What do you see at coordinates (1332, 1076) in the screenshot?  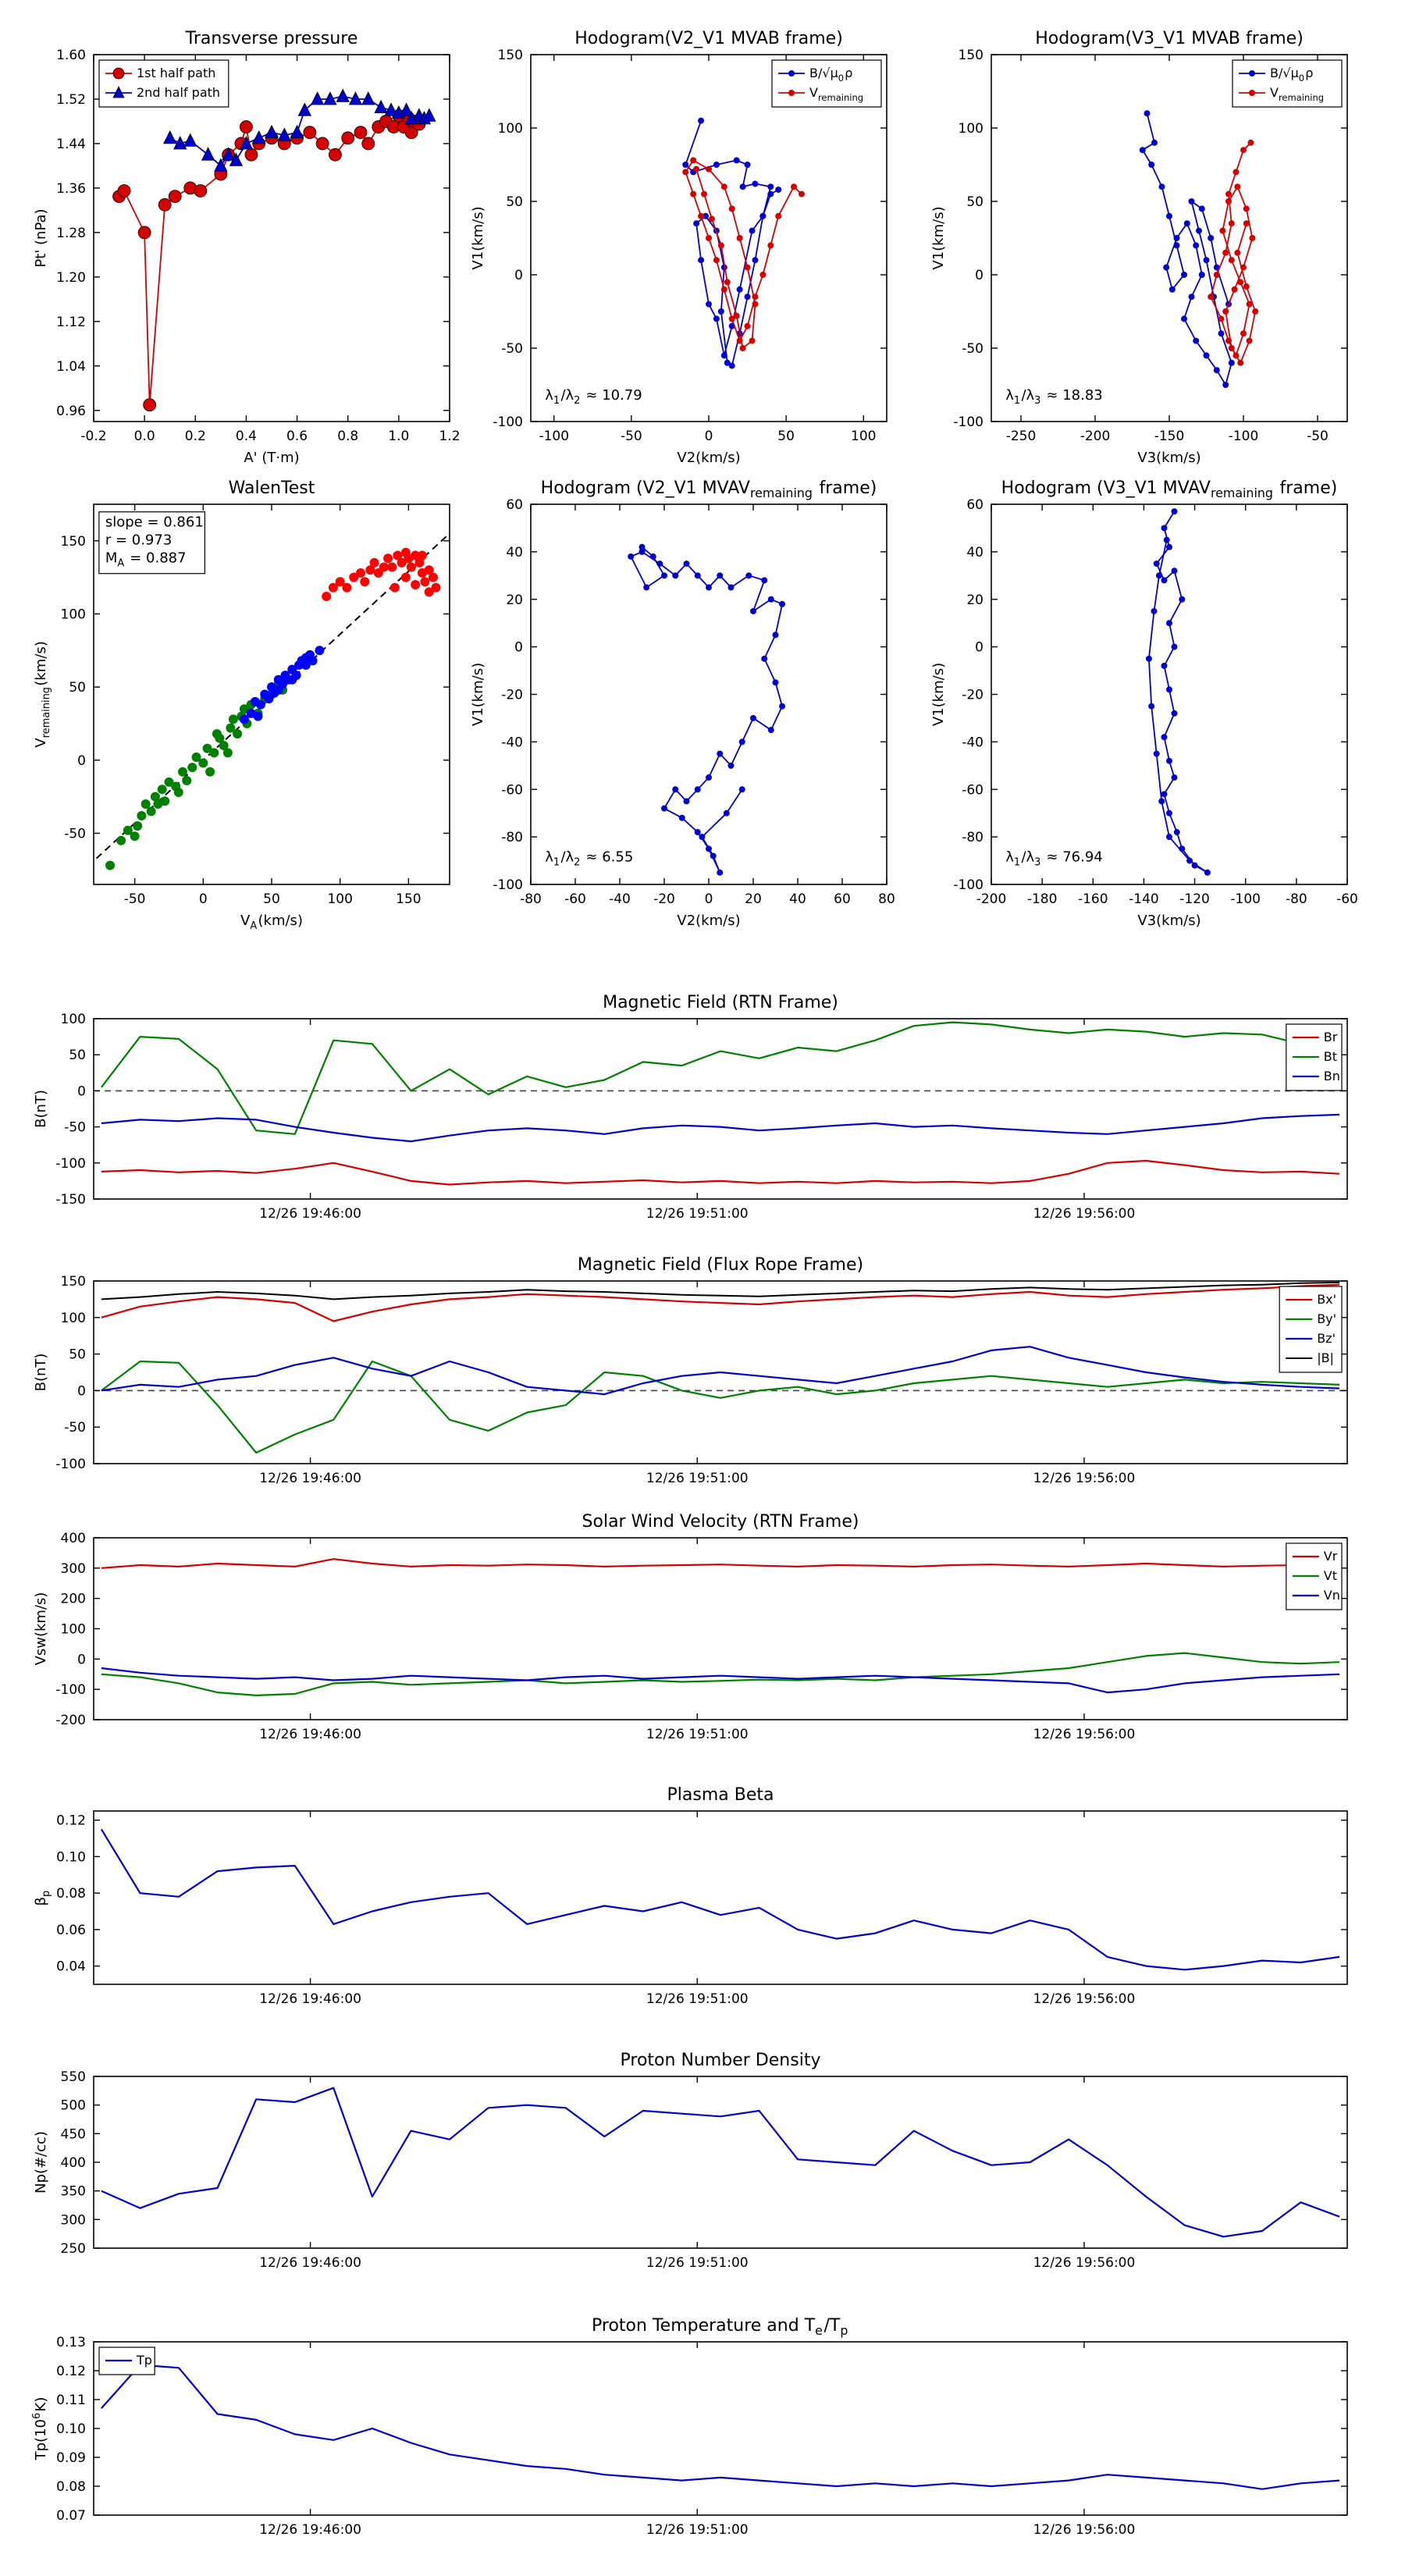 I see `legend-label: Bn` at bounding box center [1332, 1076].